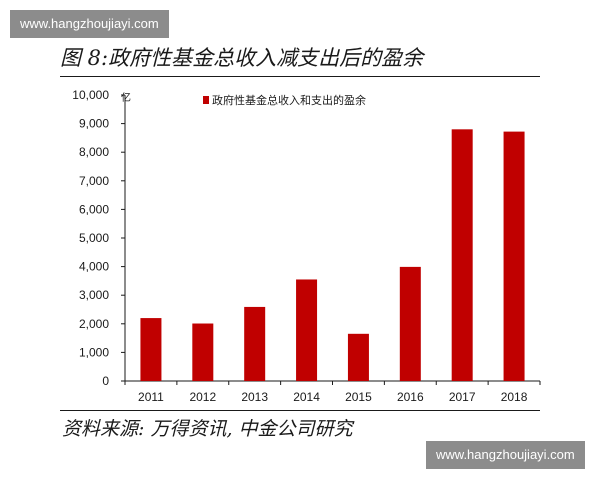  What do you see at coordinates (307, 330) in the screenshot?
I see `bar-2014` at bounding box center [307, 330].